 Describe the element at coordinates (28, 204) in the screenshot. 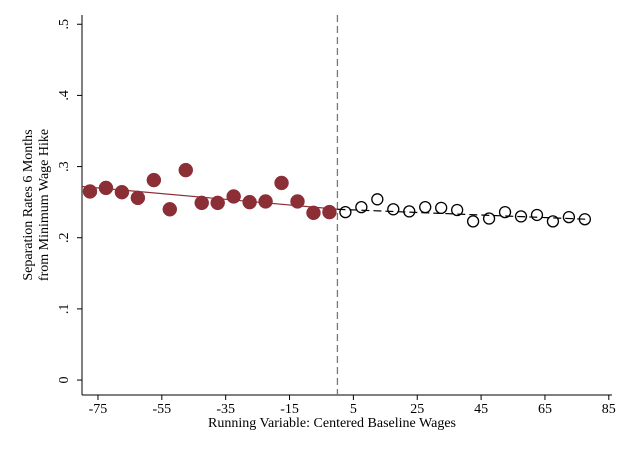

I see `y-axis-title: Separation Rates 6 Months` at that location.